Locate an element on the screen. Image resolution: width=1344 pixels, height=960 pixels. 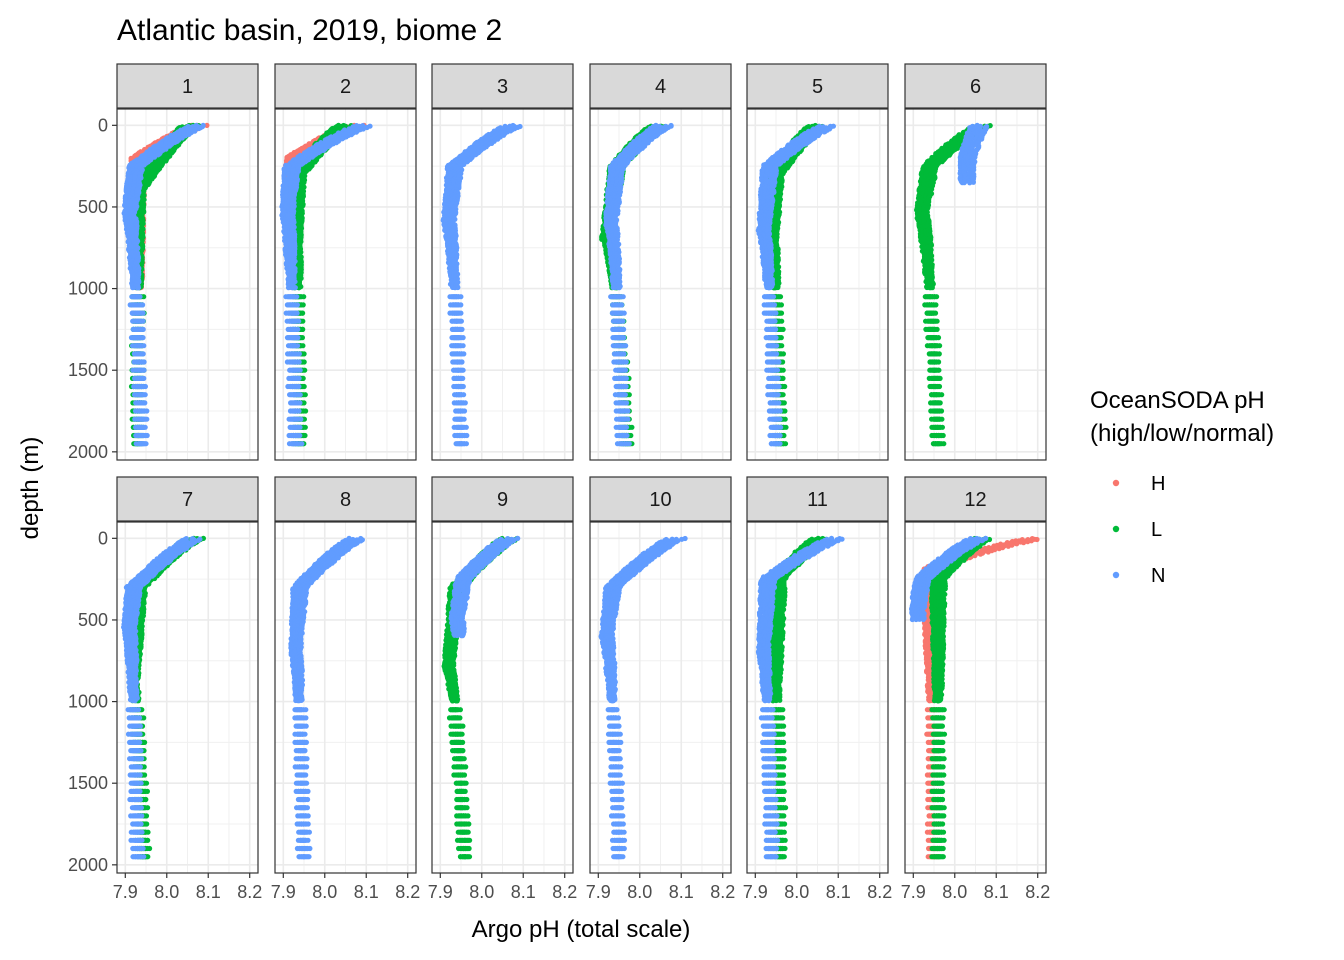
chart-title: Atlantic basin, 2019, biome 2 is located at coordinates (309, 30).